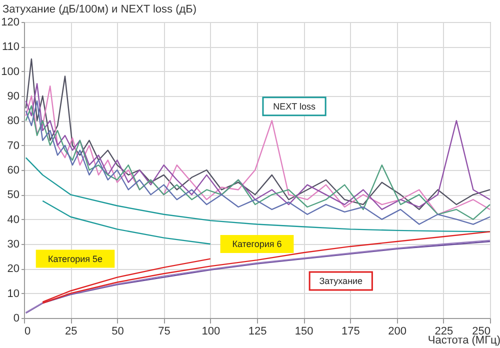 Image resolution: width=500 pixels, height=348 pixels. I want to click on y-tick-label: 80, so click(13, 121).